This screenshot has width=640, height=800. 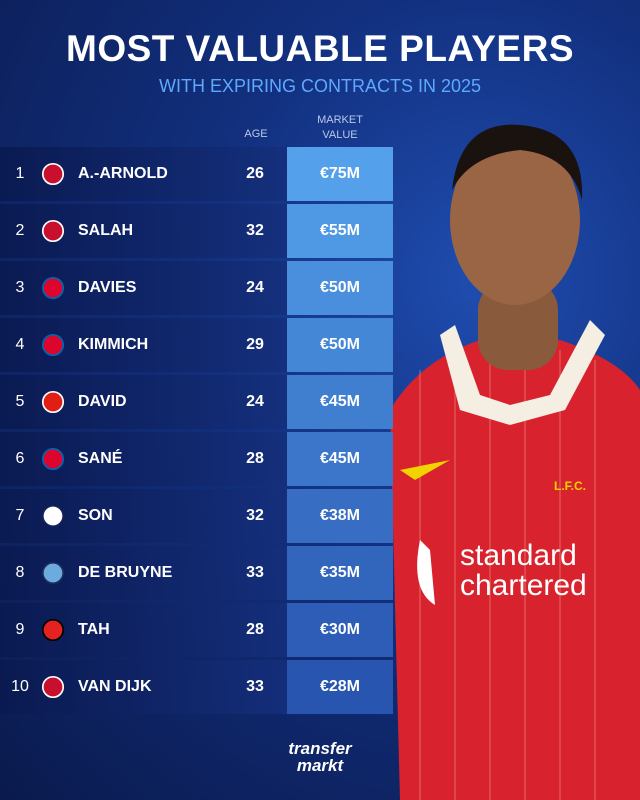 What do you see at coordinates (113, 344) in the screenshot?
I see `player-name: KIMMICH` at bounding box center [113, 344].